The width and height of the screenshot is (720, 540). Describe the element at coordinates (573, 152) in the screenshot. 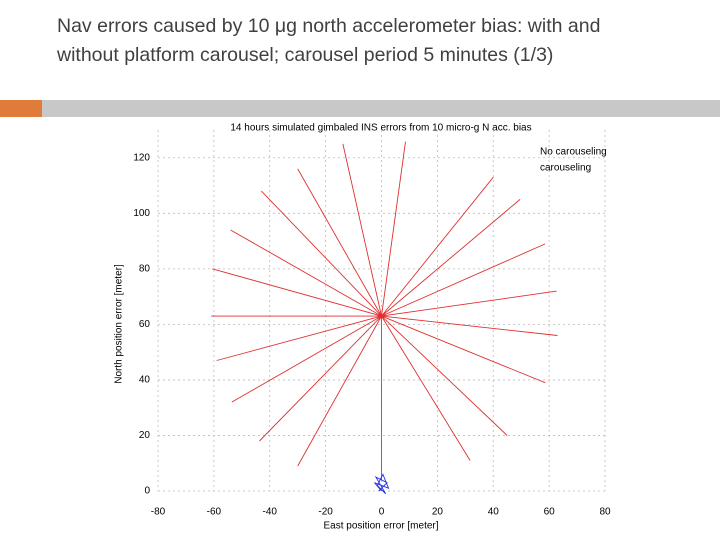

I see `legend-label: No carouseling` at that location.